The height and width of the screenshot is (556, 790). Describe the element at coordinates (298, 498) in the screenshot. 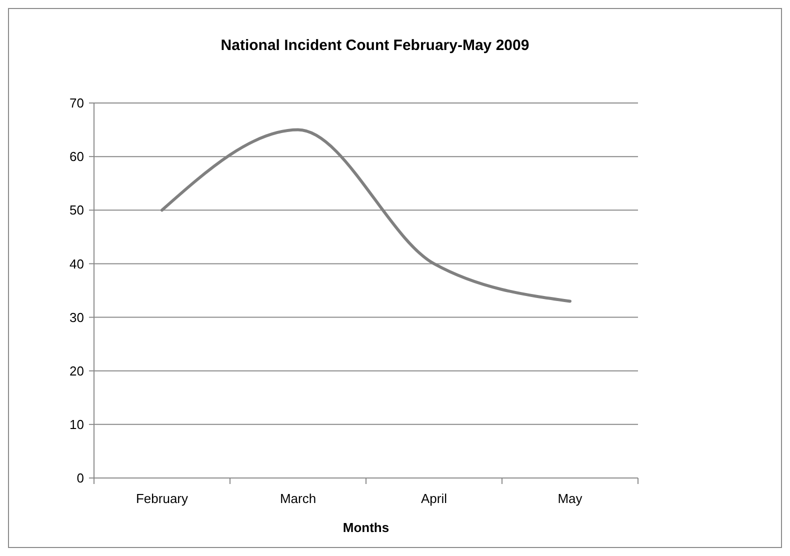

I see `x-tick-label: March` at that location.